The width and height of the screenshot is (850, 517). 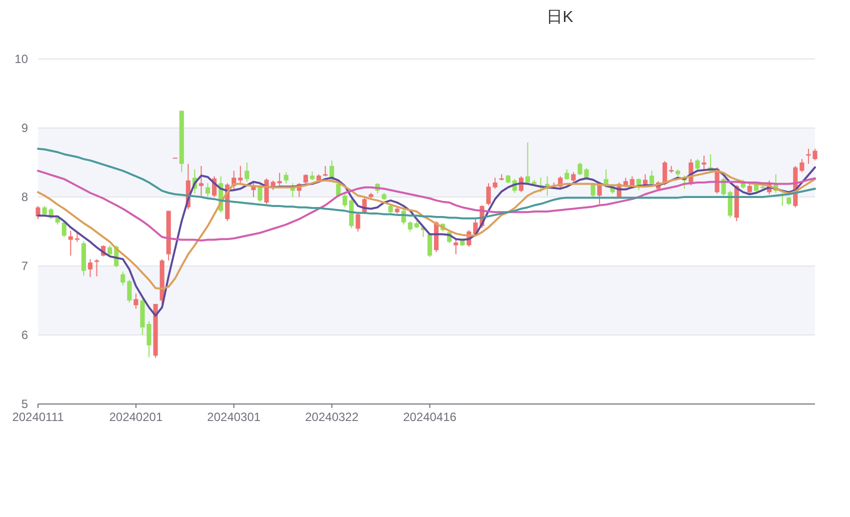 What do you see at coordinates (38, 417) in the screenshot?
I see `x-tick-label: 20240111` at bounding box center [38, 417].